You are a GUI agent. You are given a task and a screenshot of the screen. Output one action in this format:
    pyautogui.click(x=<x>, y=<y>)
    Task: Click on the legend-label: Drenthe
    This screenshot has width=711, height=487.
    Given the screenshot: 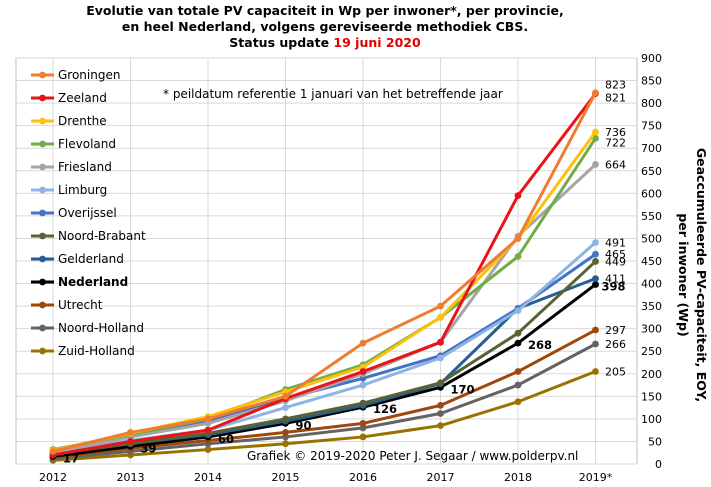 What is the action you would take?
    pyautogui.click(x=82, y=121)
    